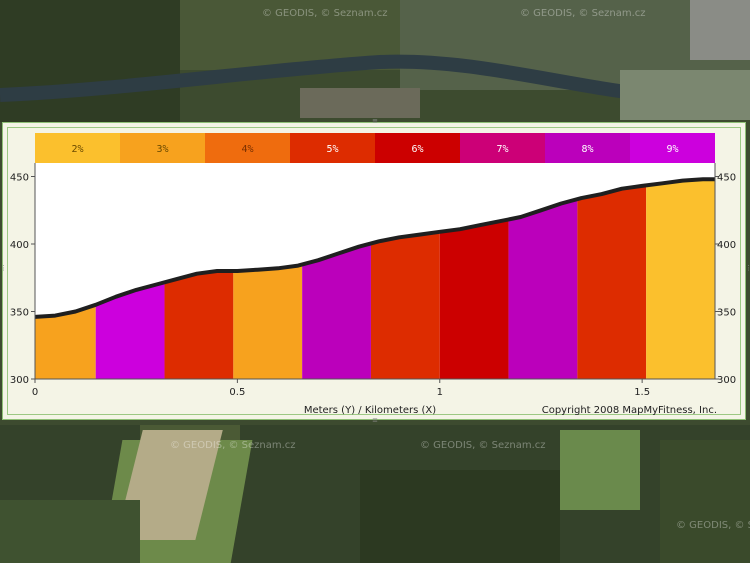 This screenshot has width=750, height=563. I want to click on grade-legend-label: 7%, so click(502, 149).